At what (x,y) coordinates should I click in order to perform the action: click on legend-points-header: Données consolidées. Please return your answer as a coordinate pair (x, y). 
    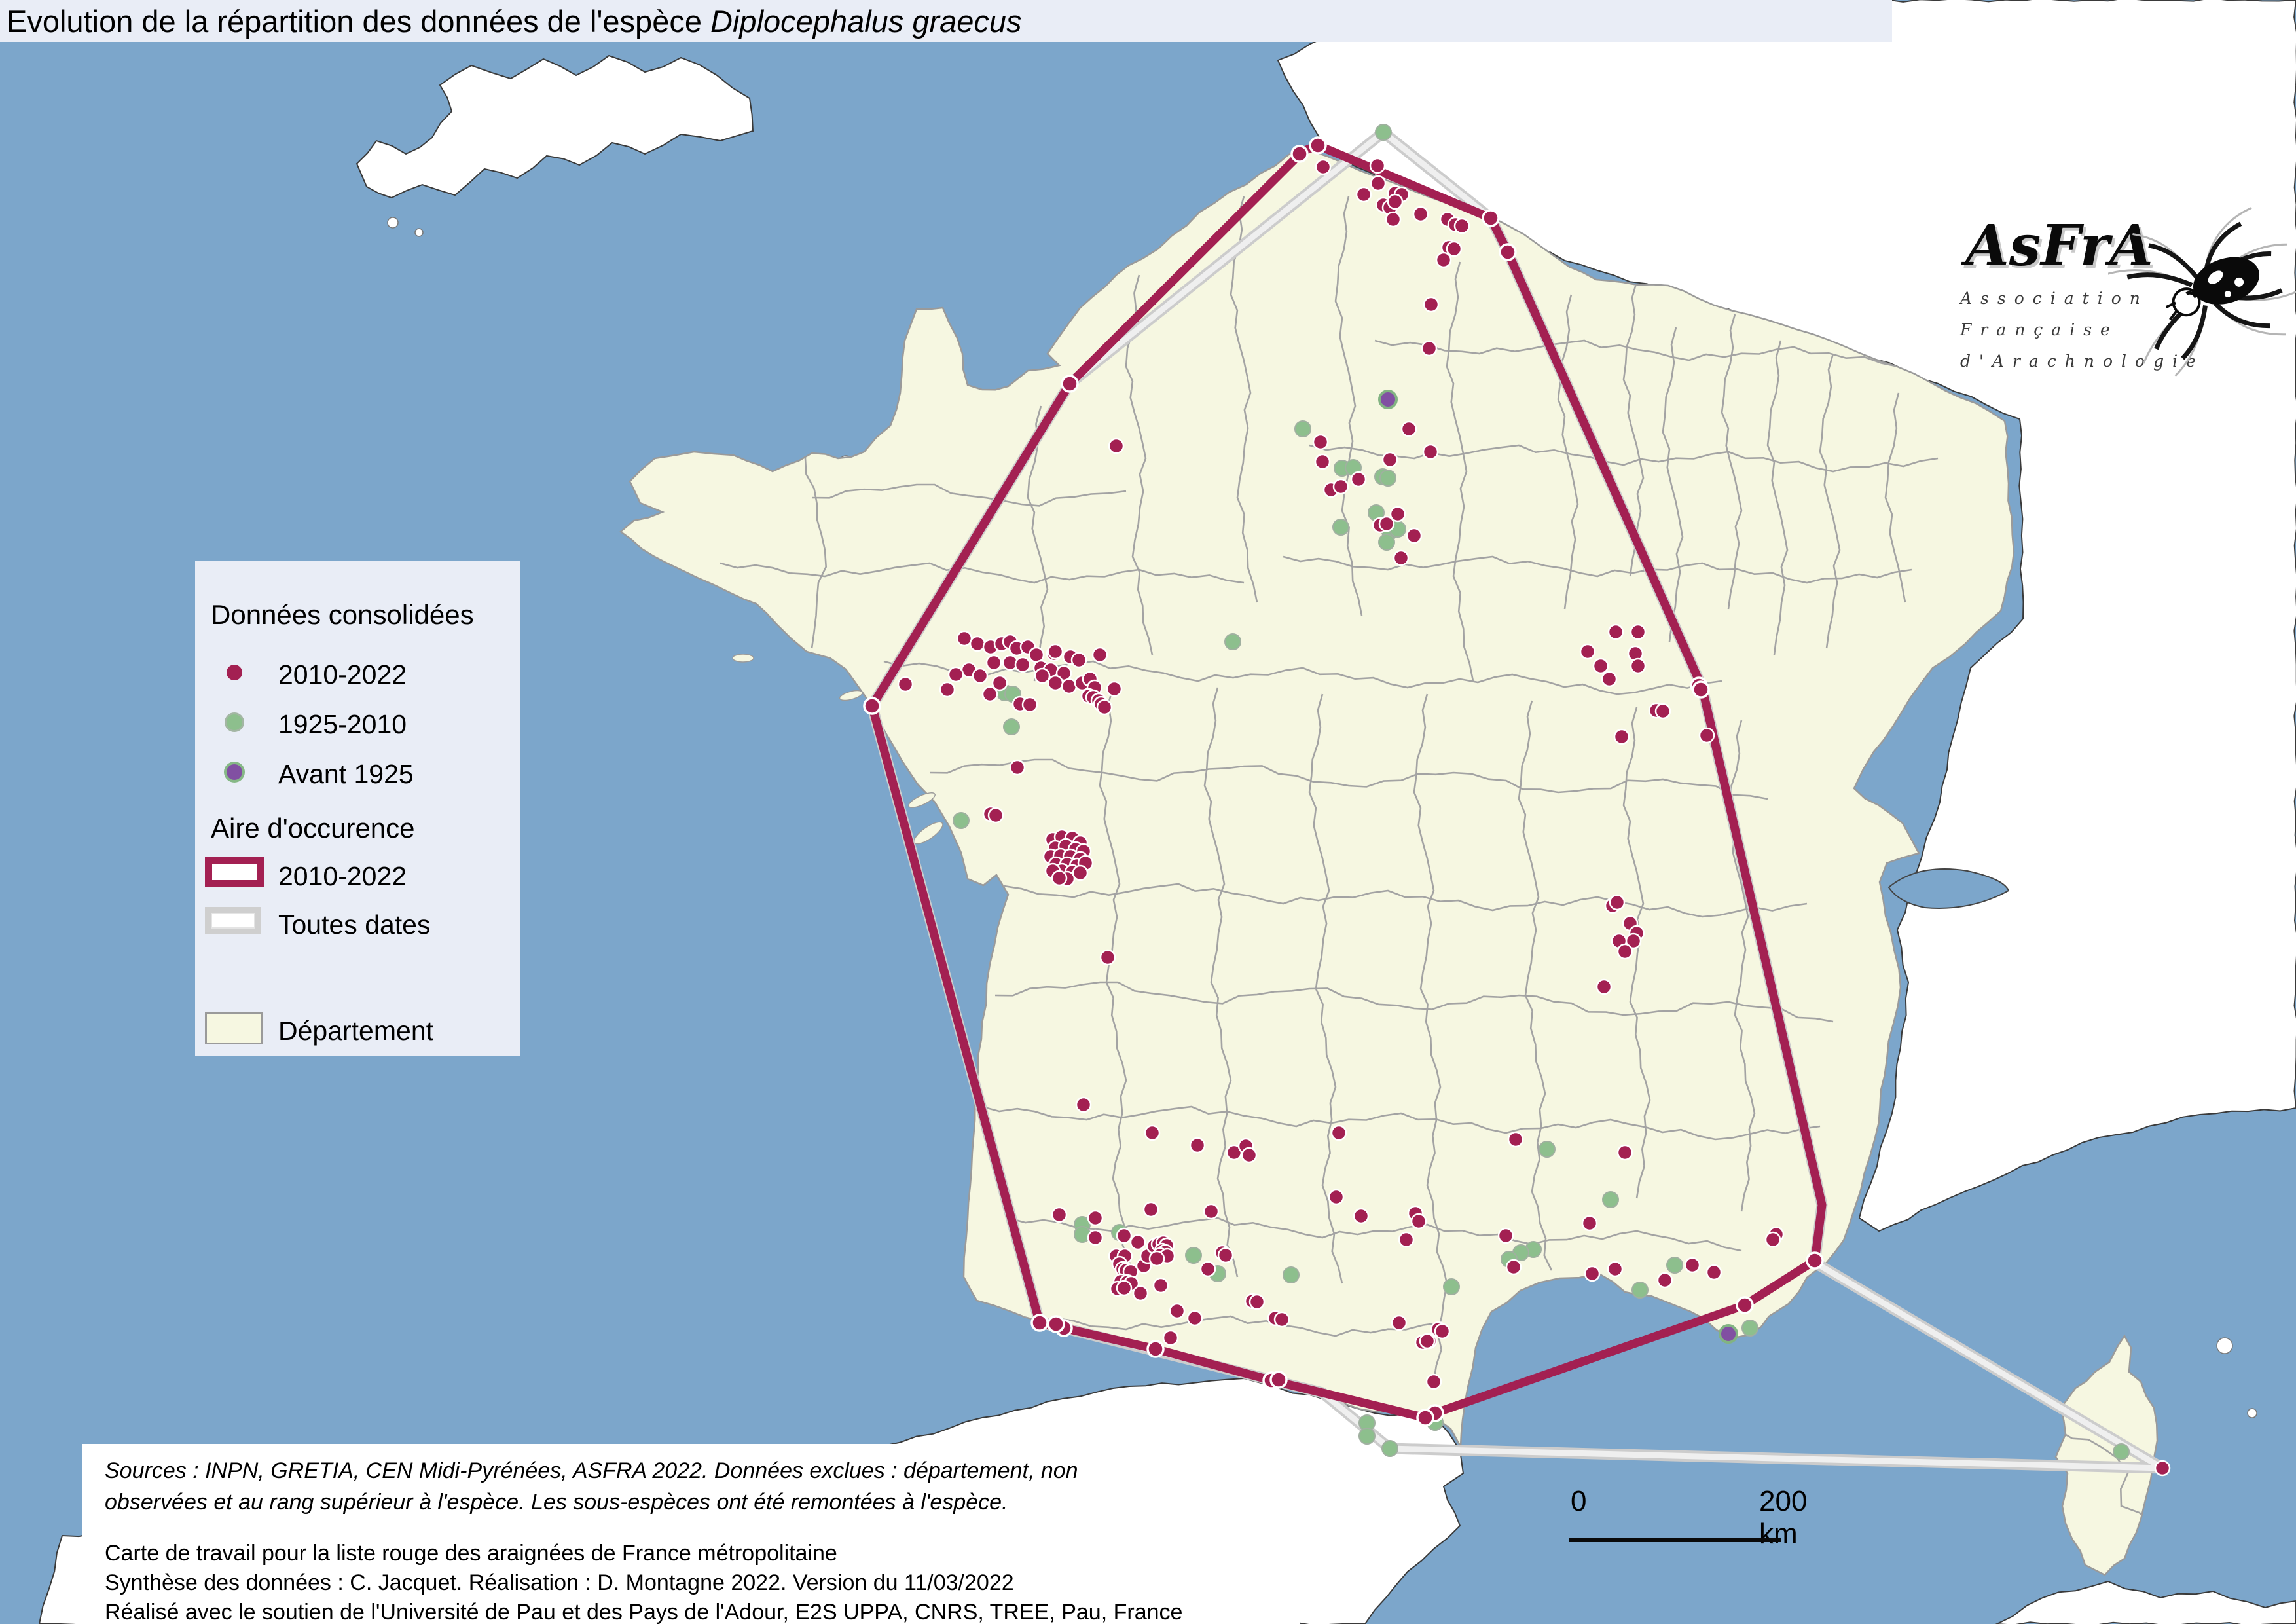
    Looking at the image, I should click on (342, 614).